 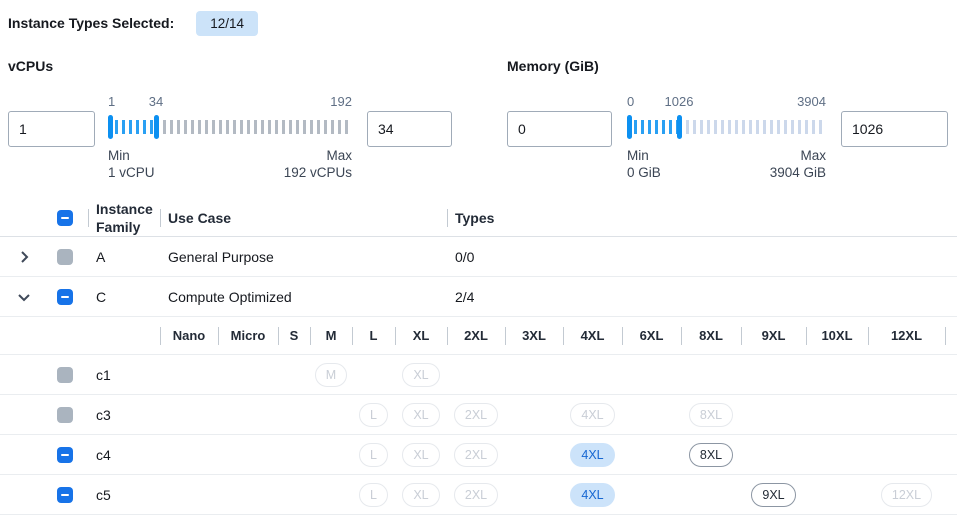 I want to click on memory-min-label: Min, so click(x=638, y=155).